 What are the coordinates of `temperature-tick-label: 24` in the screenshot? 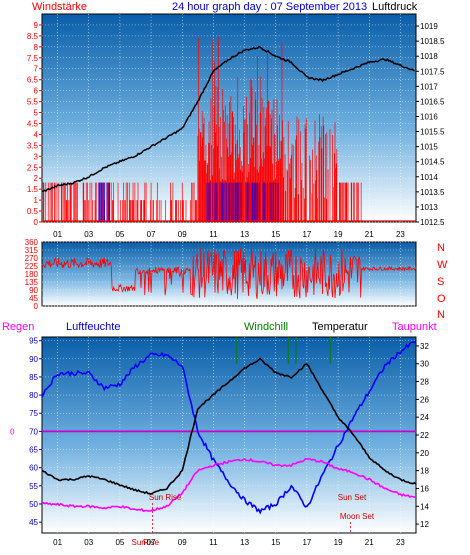 It's located at (424, 417).